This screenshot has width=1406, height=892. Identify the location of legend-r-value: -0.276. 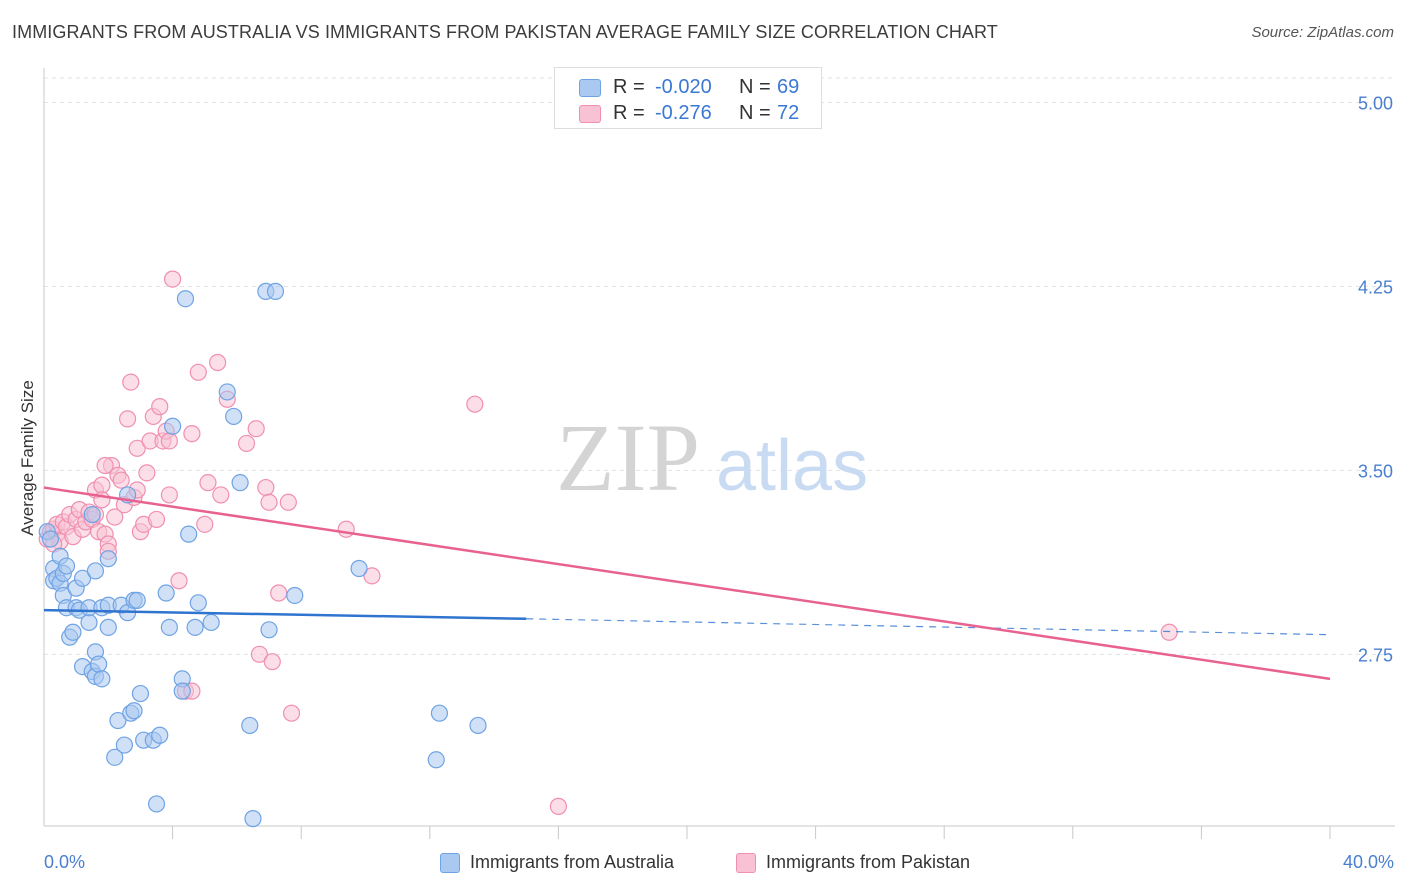
(683, 113).